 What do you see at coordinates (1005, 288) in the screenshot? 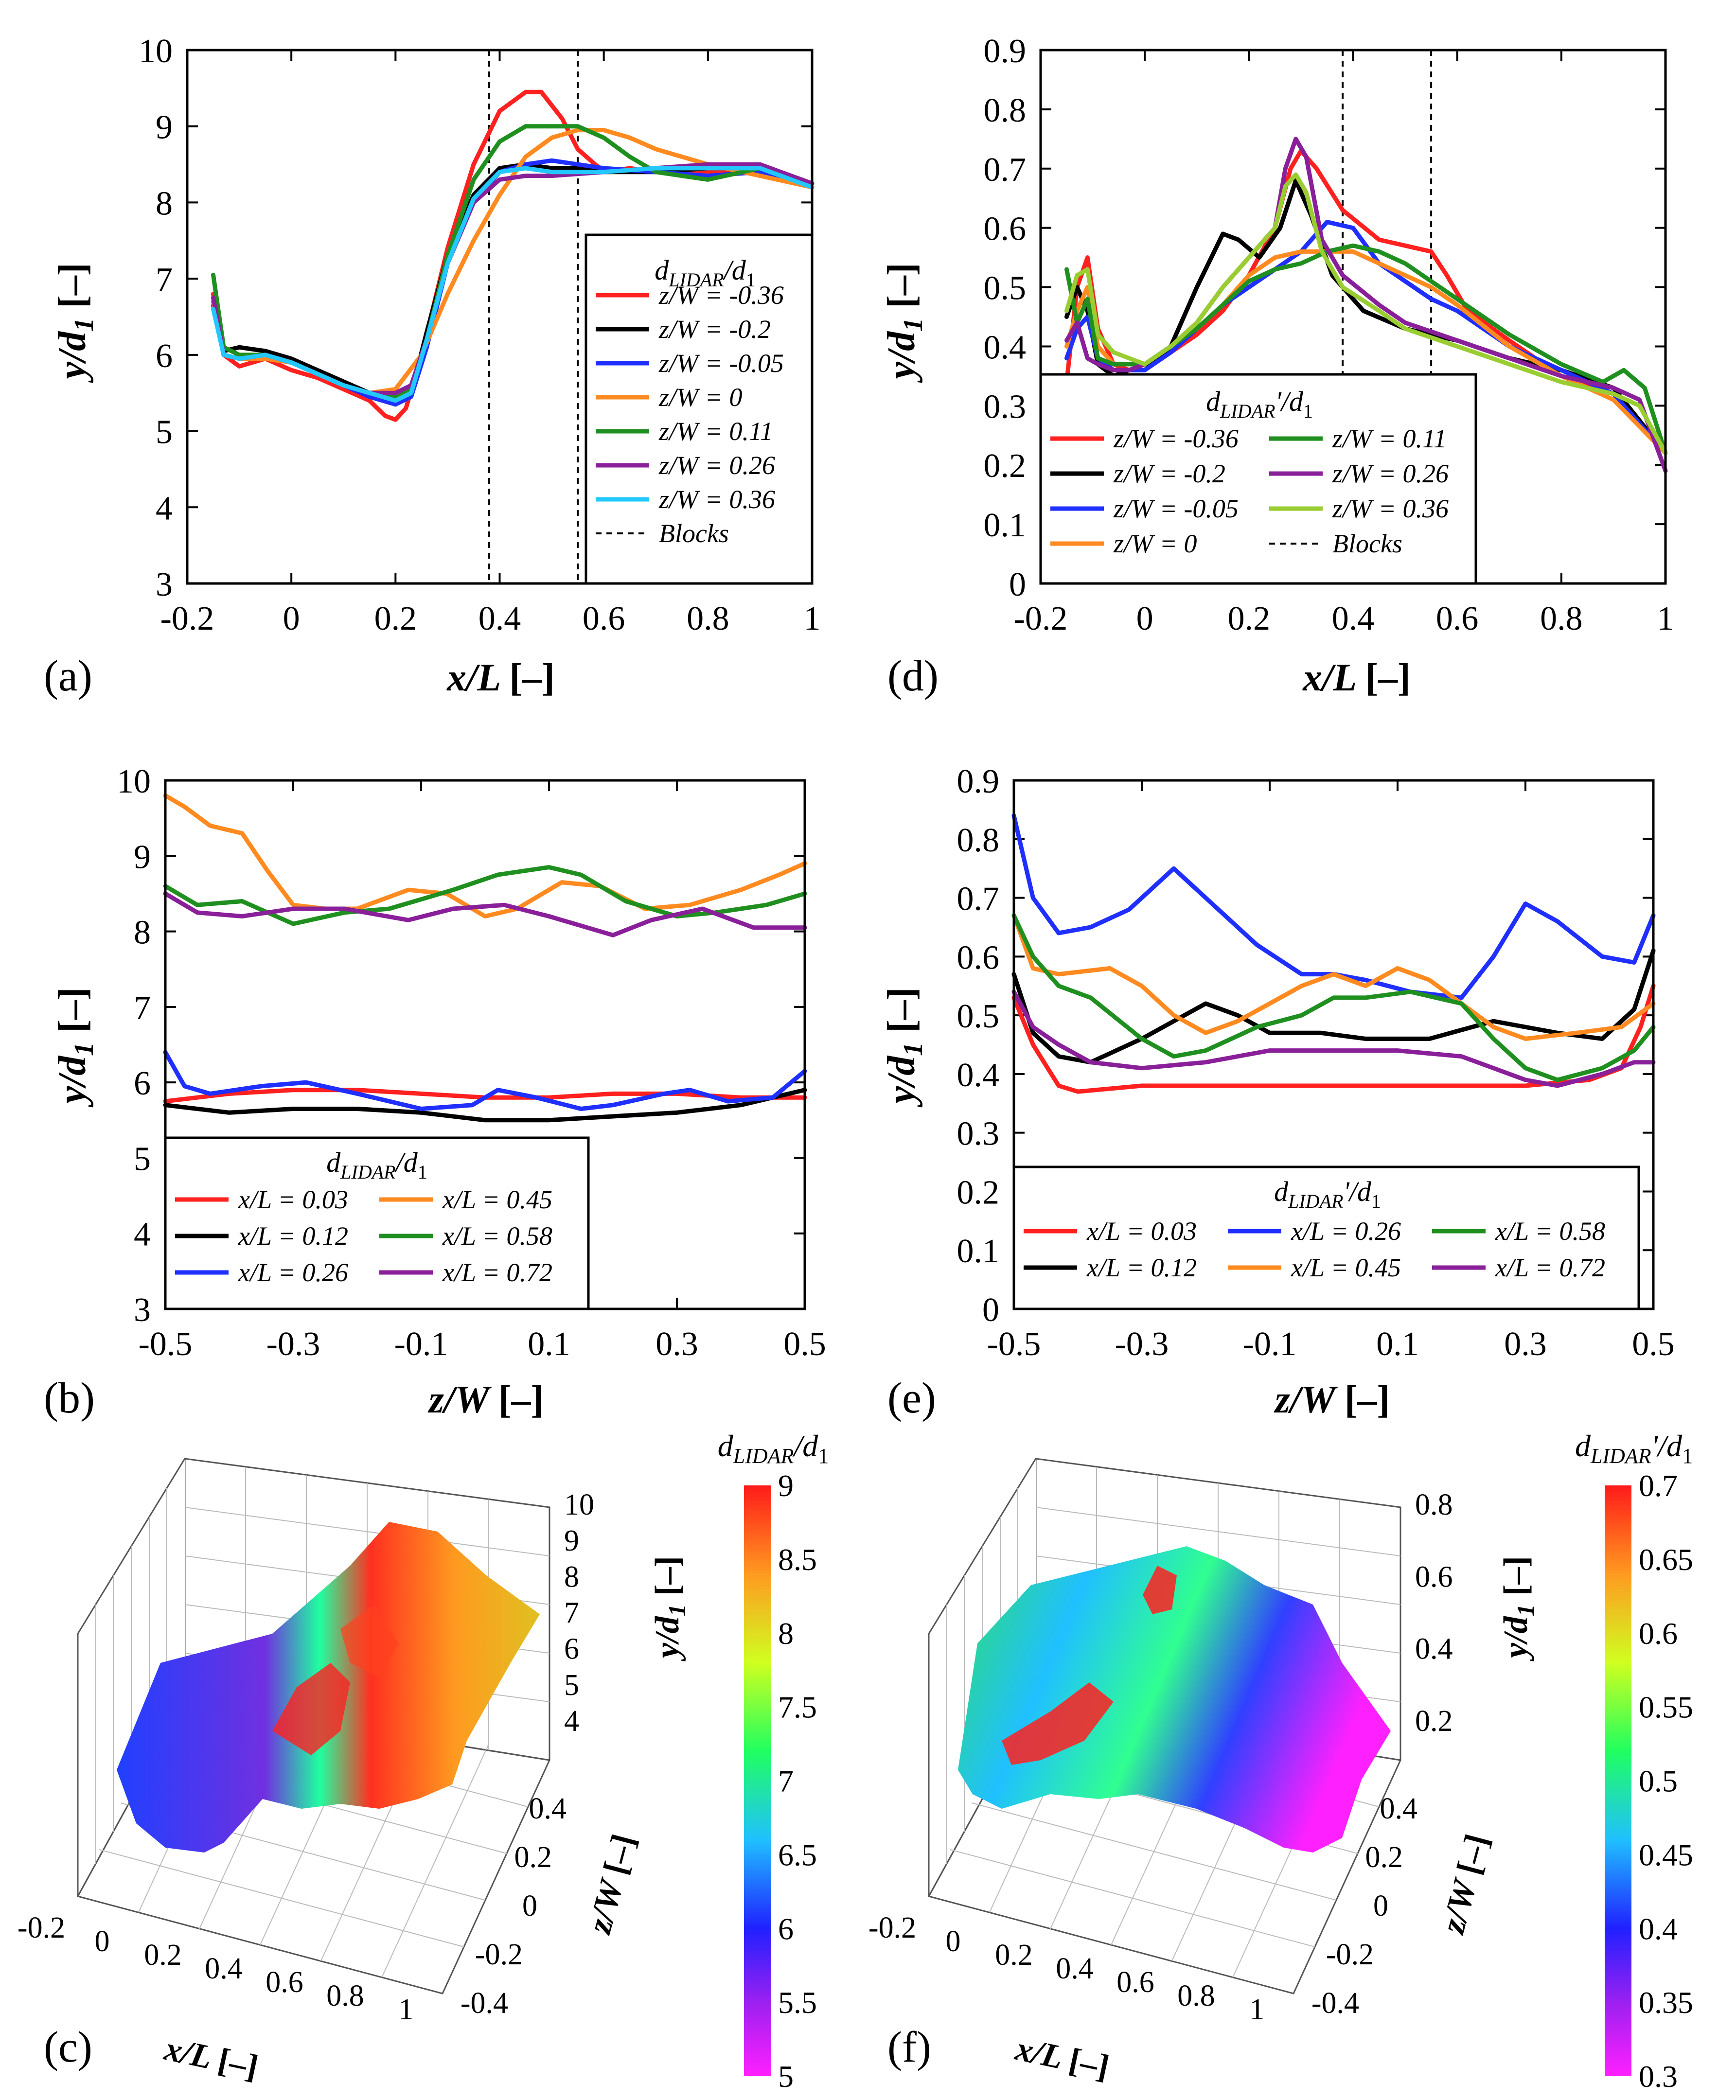
I see `y-tick-label: 0.5` at bounding box center [1005, 288].